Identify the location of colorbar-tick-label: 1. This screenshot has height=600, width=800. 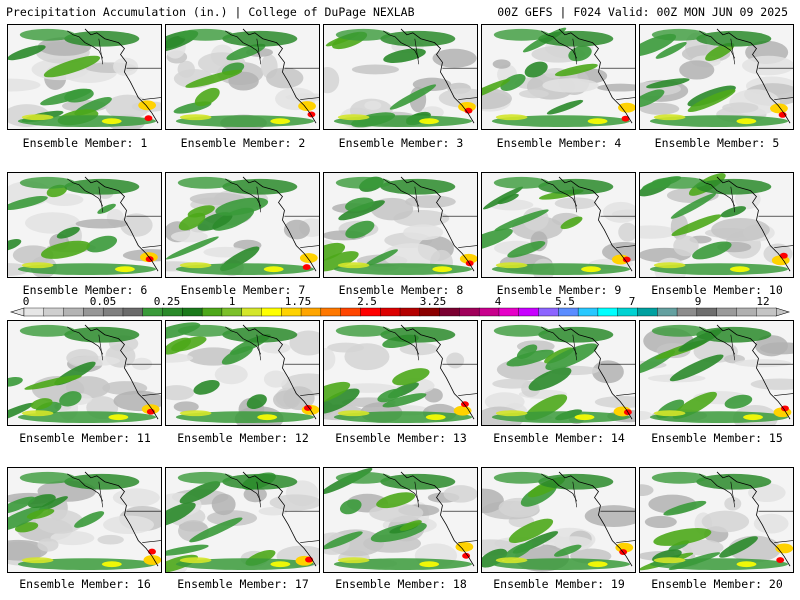
(232, 302).